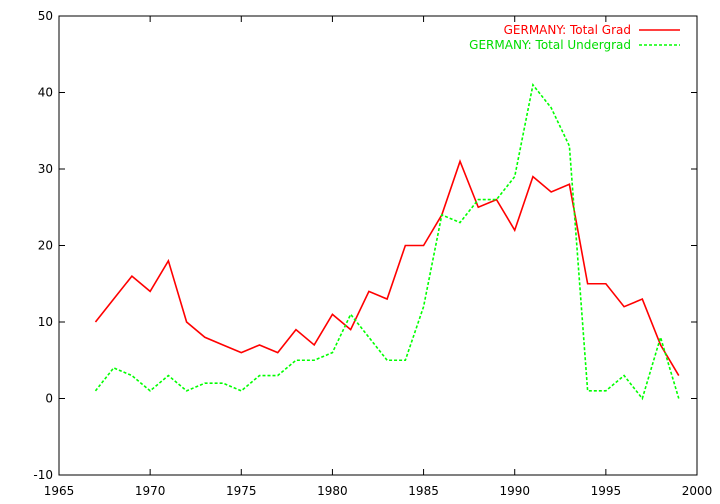 The image size is (720, 504). I want to click on x-tick-label: 1970, so click(150, 491).